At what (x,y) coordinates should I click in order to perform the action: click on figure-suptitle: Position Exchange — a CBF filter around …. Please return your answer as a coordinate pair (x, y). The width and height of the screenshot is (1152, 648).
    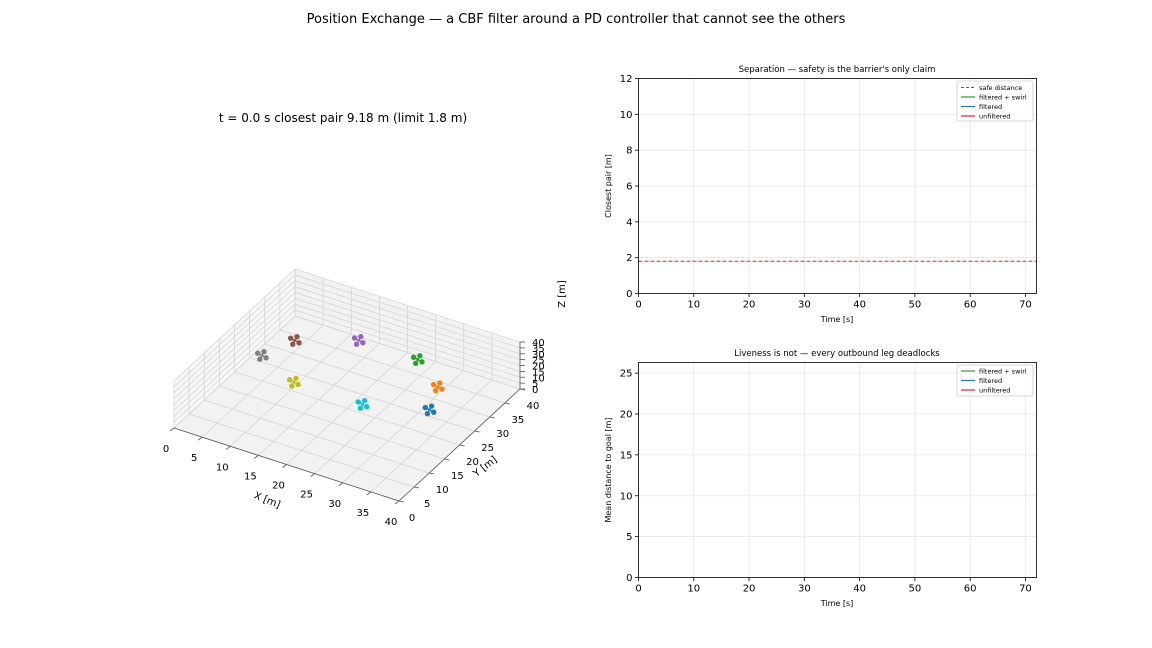
    Looking at the image, I should click on (576, 19).